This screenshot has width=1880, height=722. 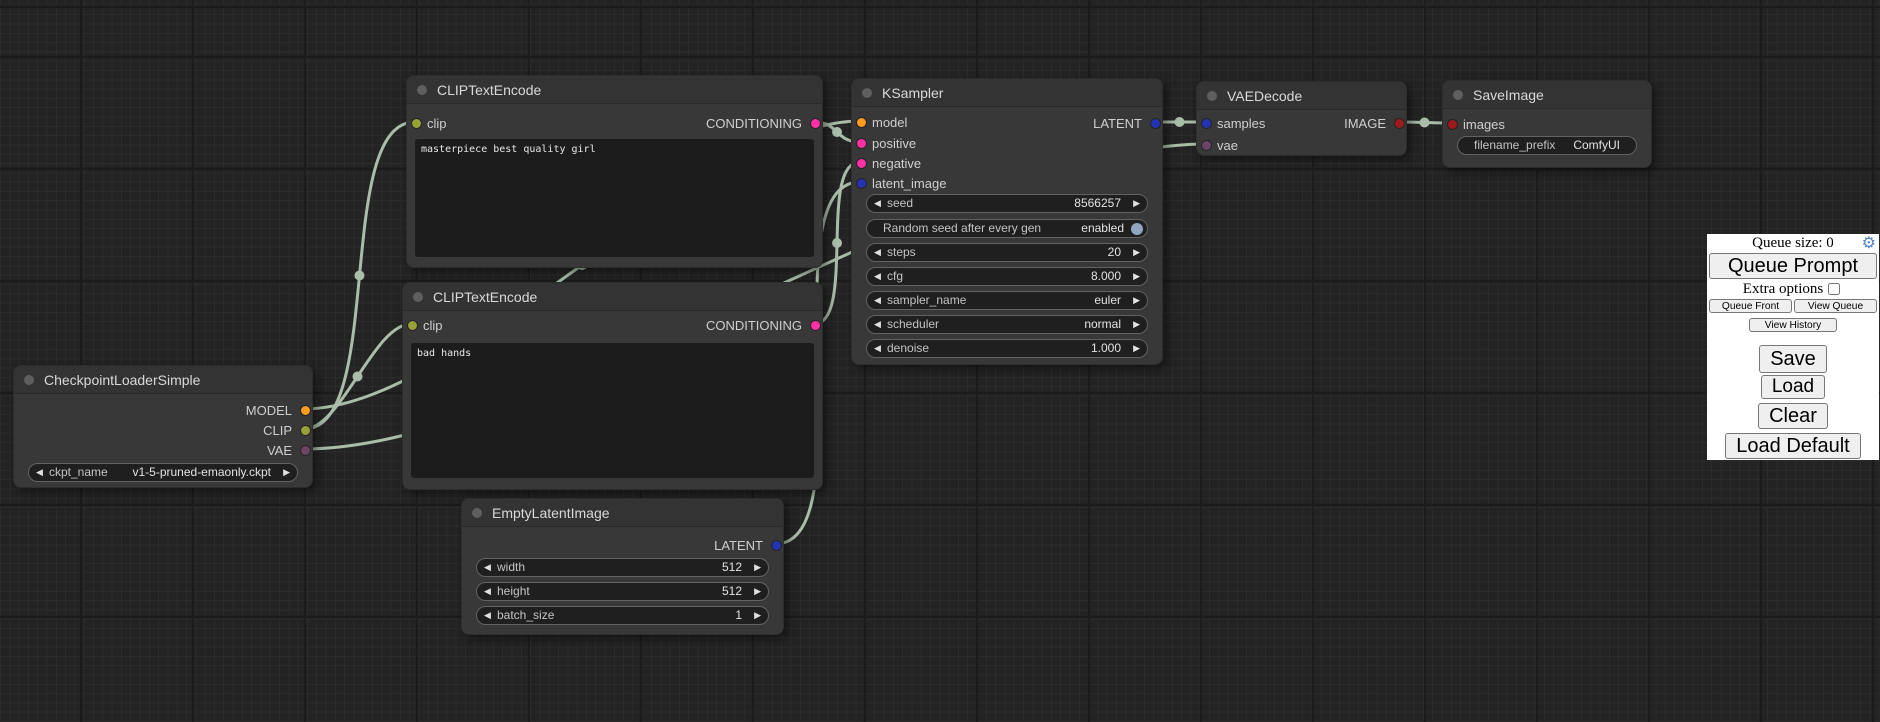 What do you see at coordinates (1102, 324) in the screenshot?
I see `widget-value: normal` at bounding box center [1102, 324].